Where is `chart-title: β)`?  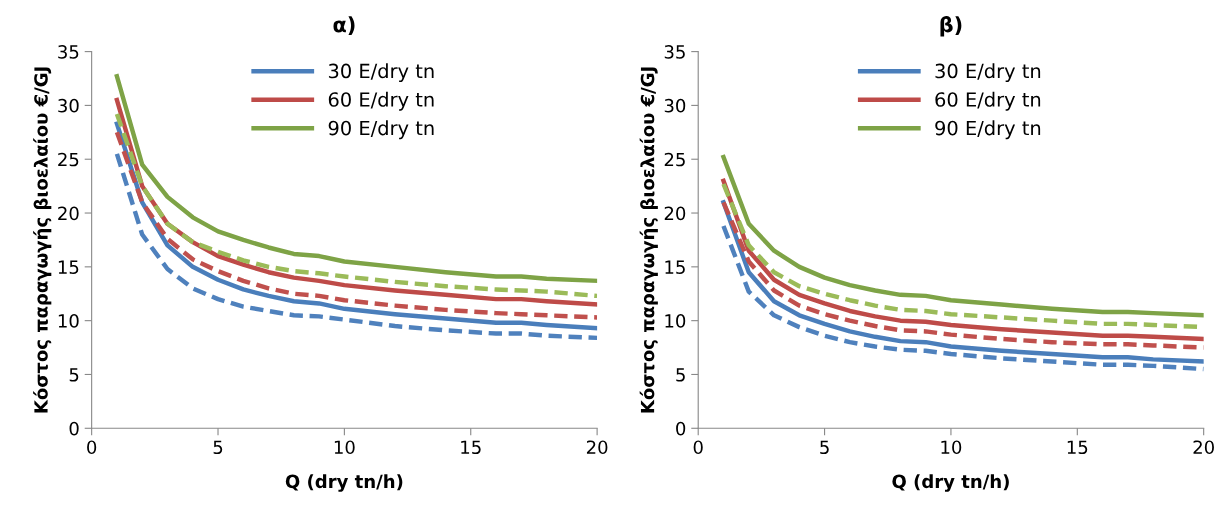 chart-title: β) is located at coordinates (951, 26).